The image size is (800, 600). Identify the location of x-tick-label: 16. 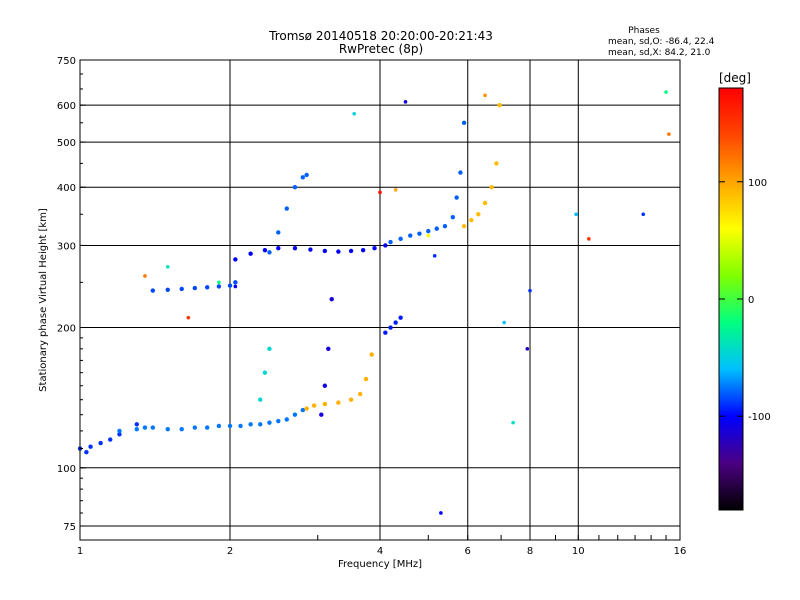
(680, 551).